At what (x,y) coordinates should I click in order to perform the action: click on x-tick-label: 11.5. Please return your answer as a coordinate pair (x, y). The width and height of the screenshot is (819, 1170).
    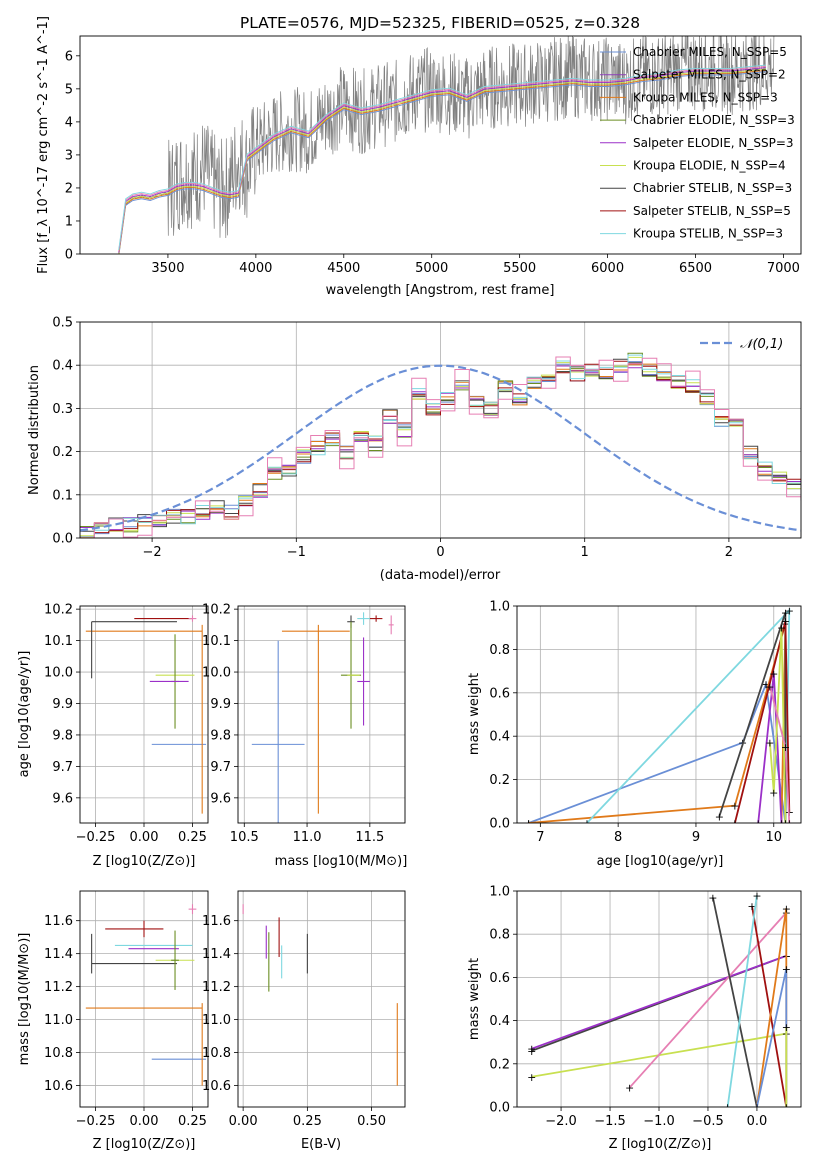
    Looking at the image, I should click on (369, 837).